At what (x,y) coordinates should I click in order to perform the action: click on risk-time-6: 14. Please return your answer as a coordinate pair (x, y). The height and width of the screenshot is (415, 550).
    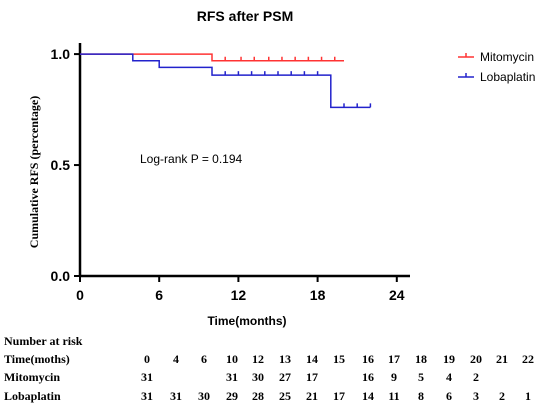
    Looking at the image, I should click on (312, 359).